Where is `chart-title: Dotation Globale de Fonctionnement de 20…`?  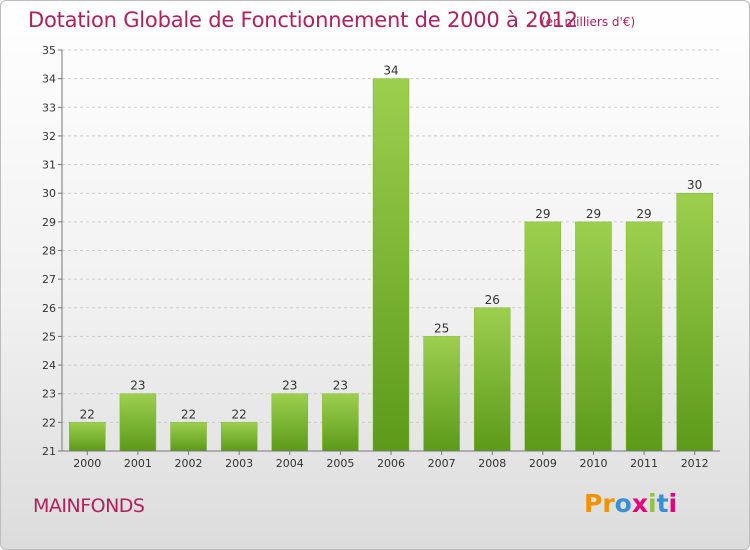 chart-title: Dotation Globale de Fonctionnement de 20… is located at coordinates (303, 20).